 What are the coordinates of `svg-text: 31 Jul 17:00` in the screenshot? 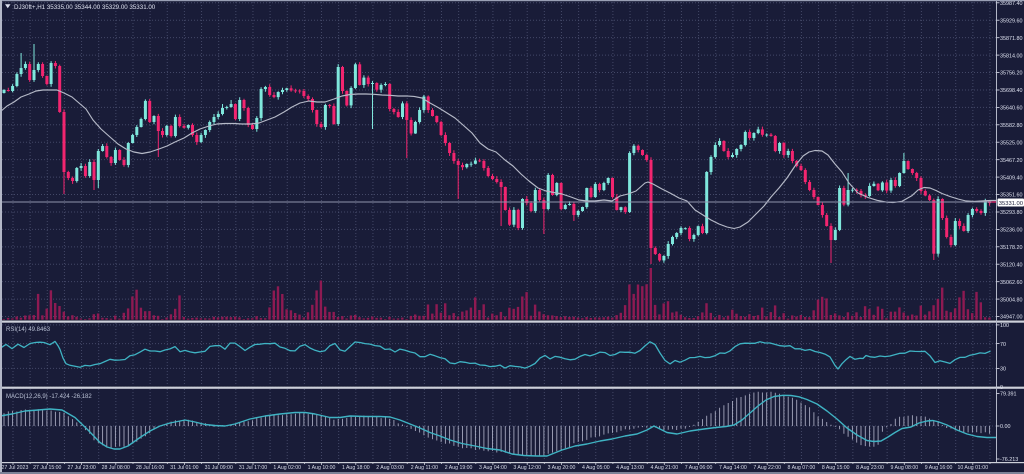 It's located at (253, 468).